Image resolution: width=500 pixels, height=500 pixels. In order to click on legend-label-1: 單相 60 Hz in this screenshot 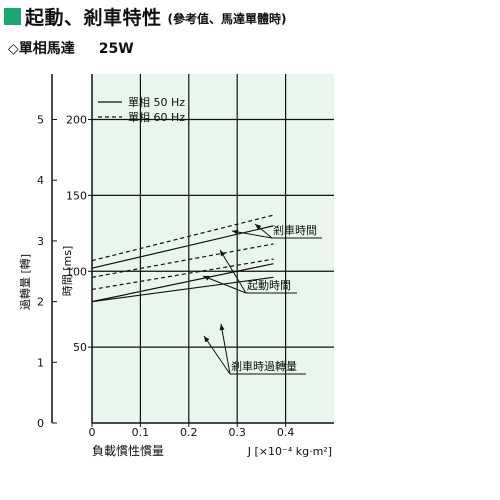, I will do `click(156, 117)`.